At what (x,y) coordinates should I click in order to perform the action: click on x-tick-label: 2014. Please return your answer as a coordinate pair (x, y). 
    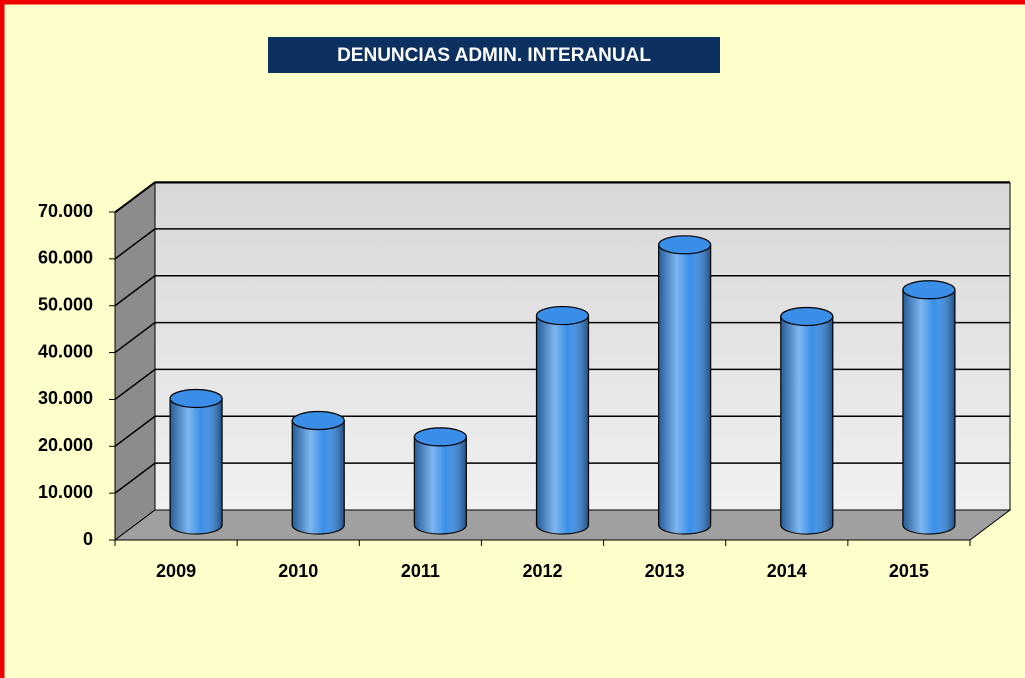
    Looking at the image, I should click on (787, 571).